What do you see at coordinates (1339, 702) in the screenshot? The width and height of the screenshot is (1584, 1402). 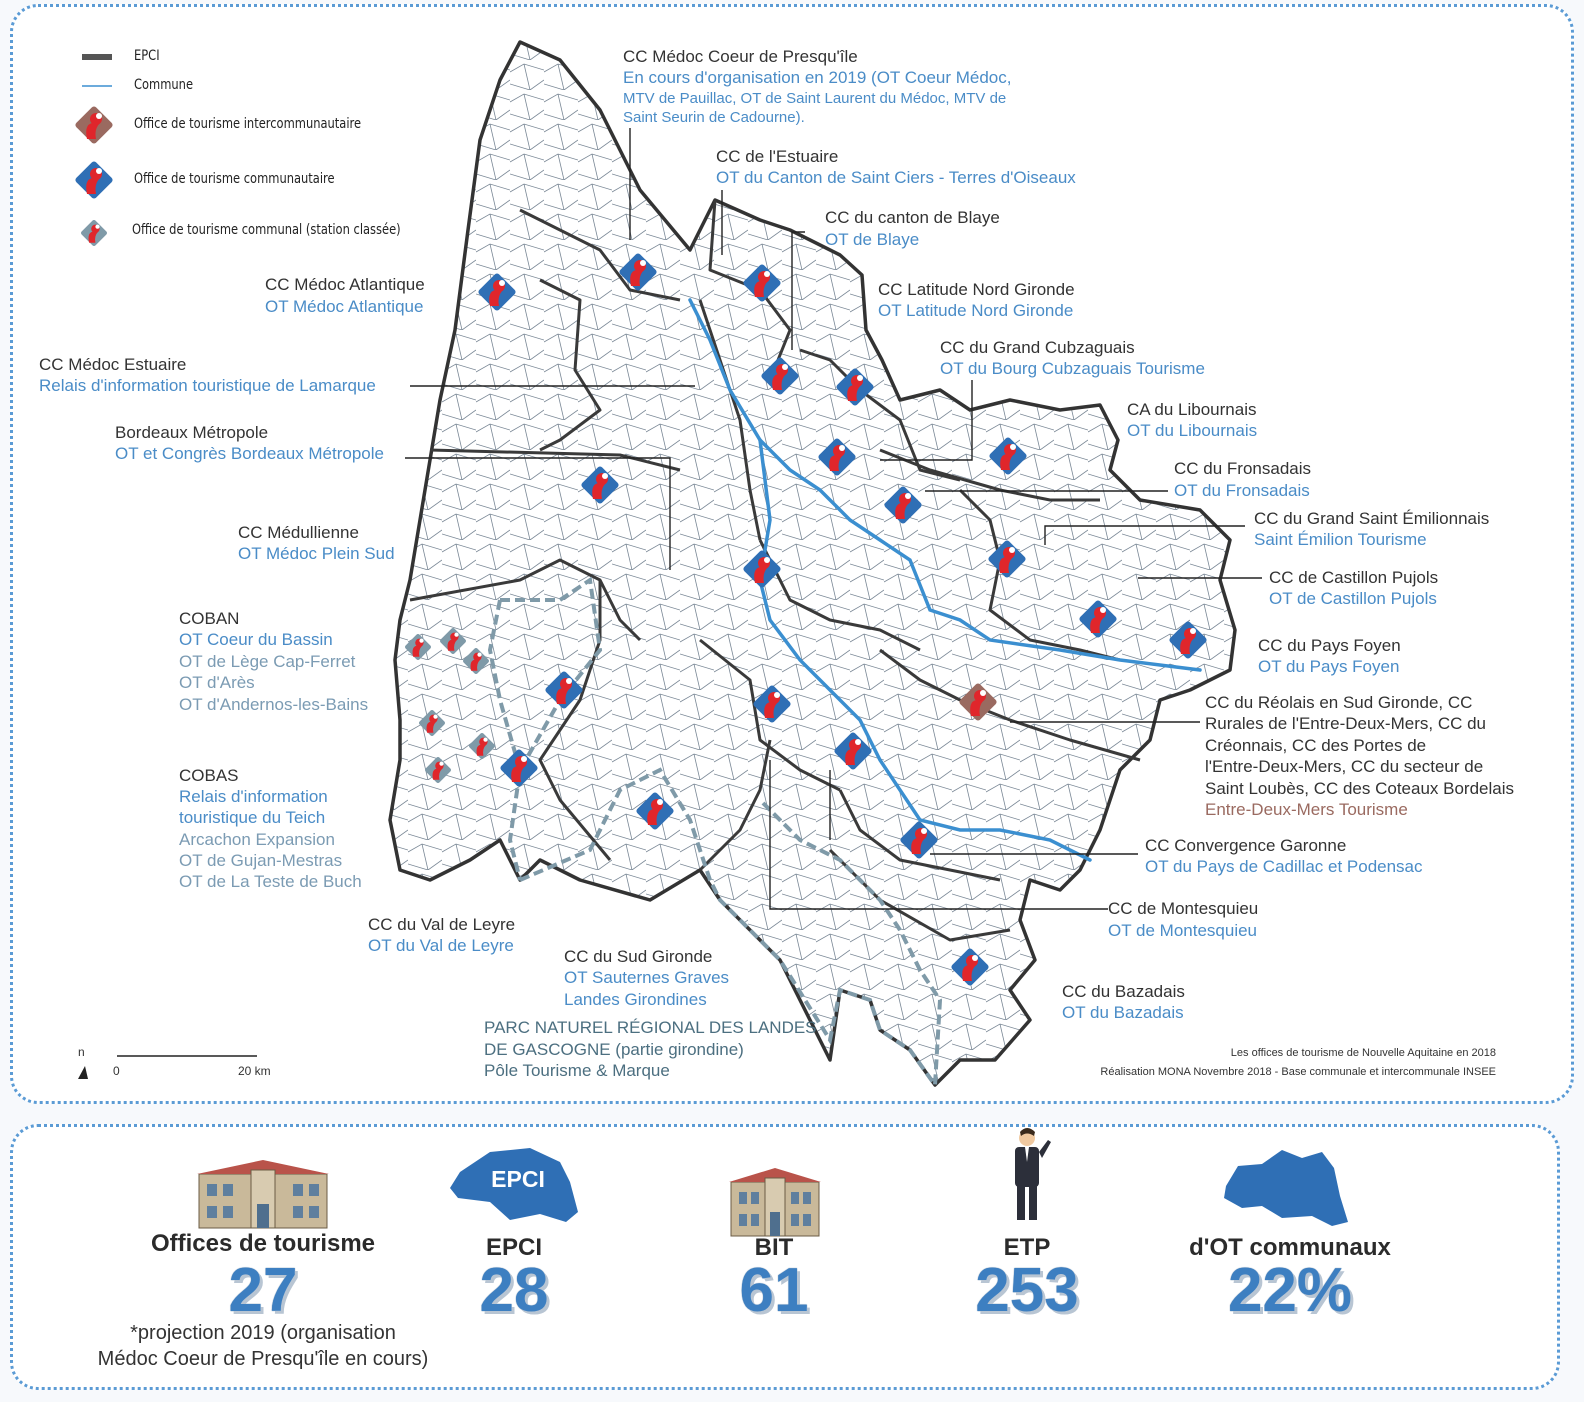 I see `label-reolais: CC du Réolais en Sud Gironde, CC` at bounding box center [1339, 702].